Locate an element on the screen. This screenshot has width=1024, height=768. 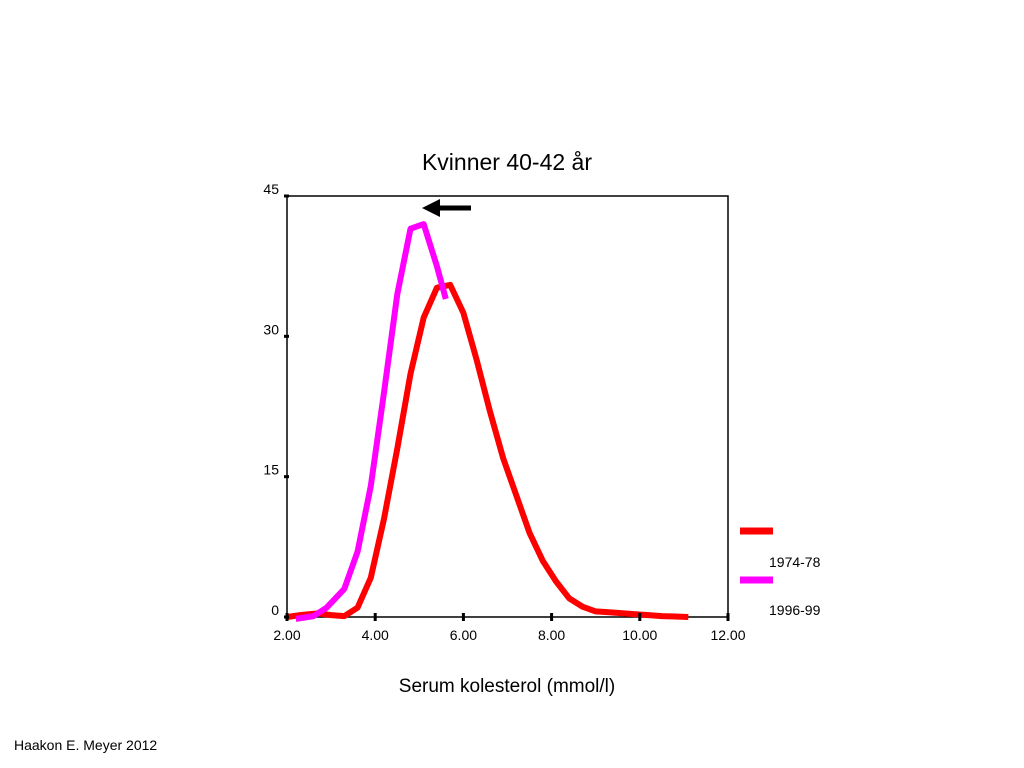
y-tick-label: 30 is located at coordinates (271, 329).